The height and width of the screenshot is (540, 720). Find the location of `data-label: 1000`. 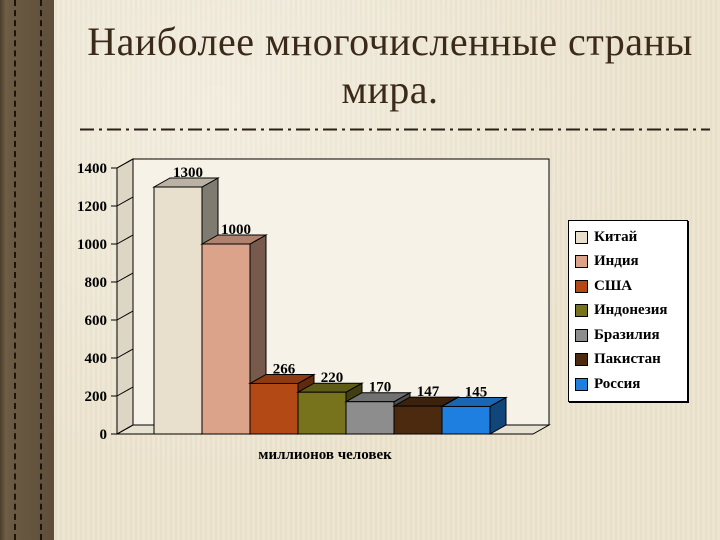

data-label: 1000 is located at coordinates (236, 230).